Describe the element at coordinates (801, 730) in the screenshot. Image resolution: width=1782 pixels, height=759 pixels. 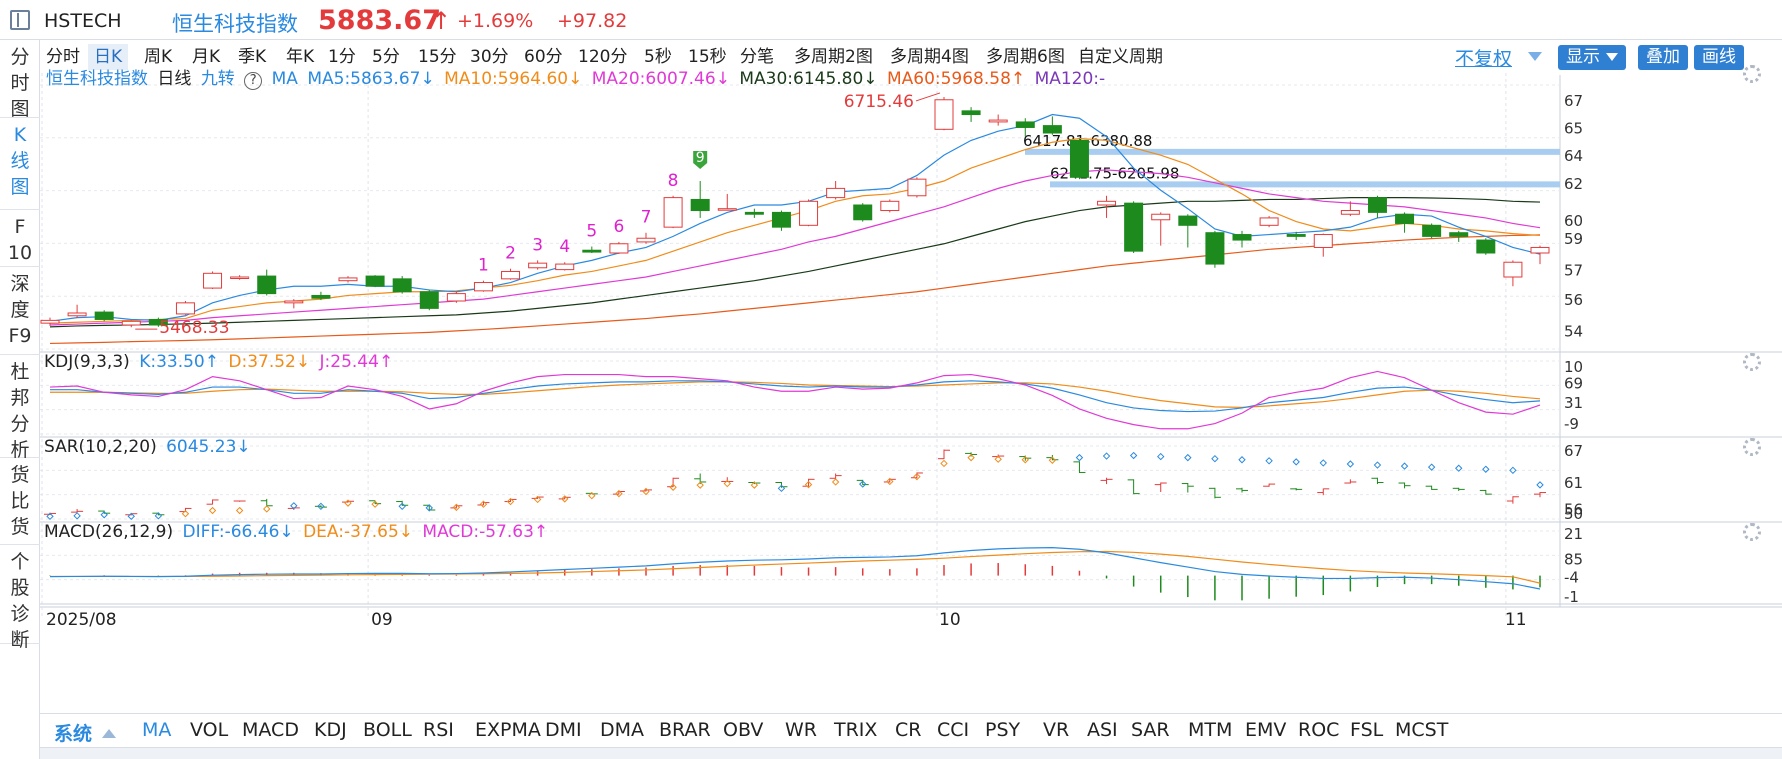
I see `indicator-tab-12: WR` at that location.